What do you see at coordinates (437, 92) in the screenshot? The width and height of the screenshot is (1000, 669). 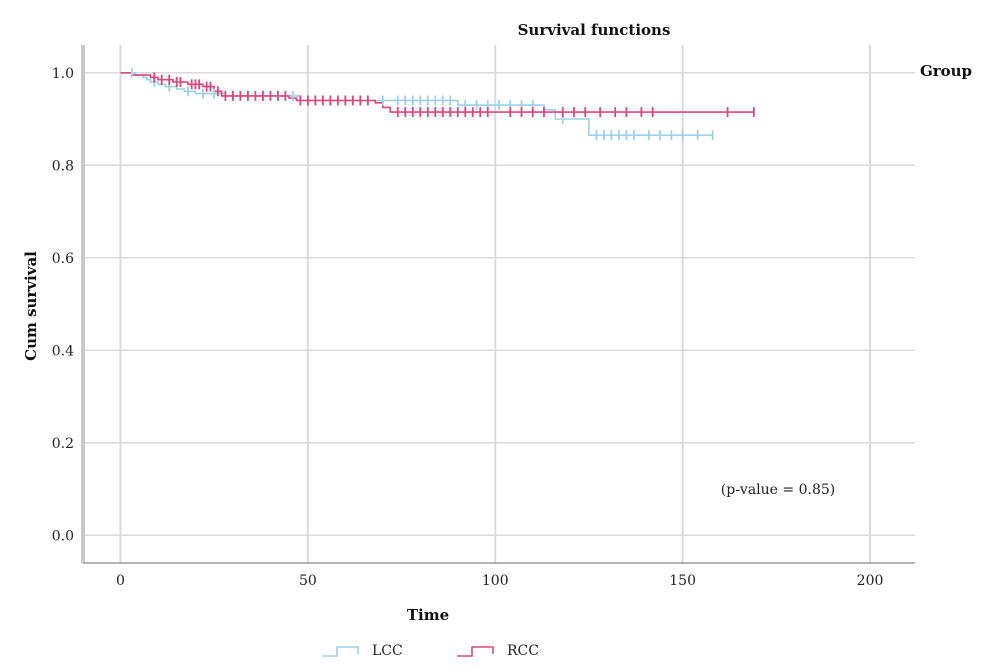 I see `series-line-rcc` at bounding box center [437, 92].